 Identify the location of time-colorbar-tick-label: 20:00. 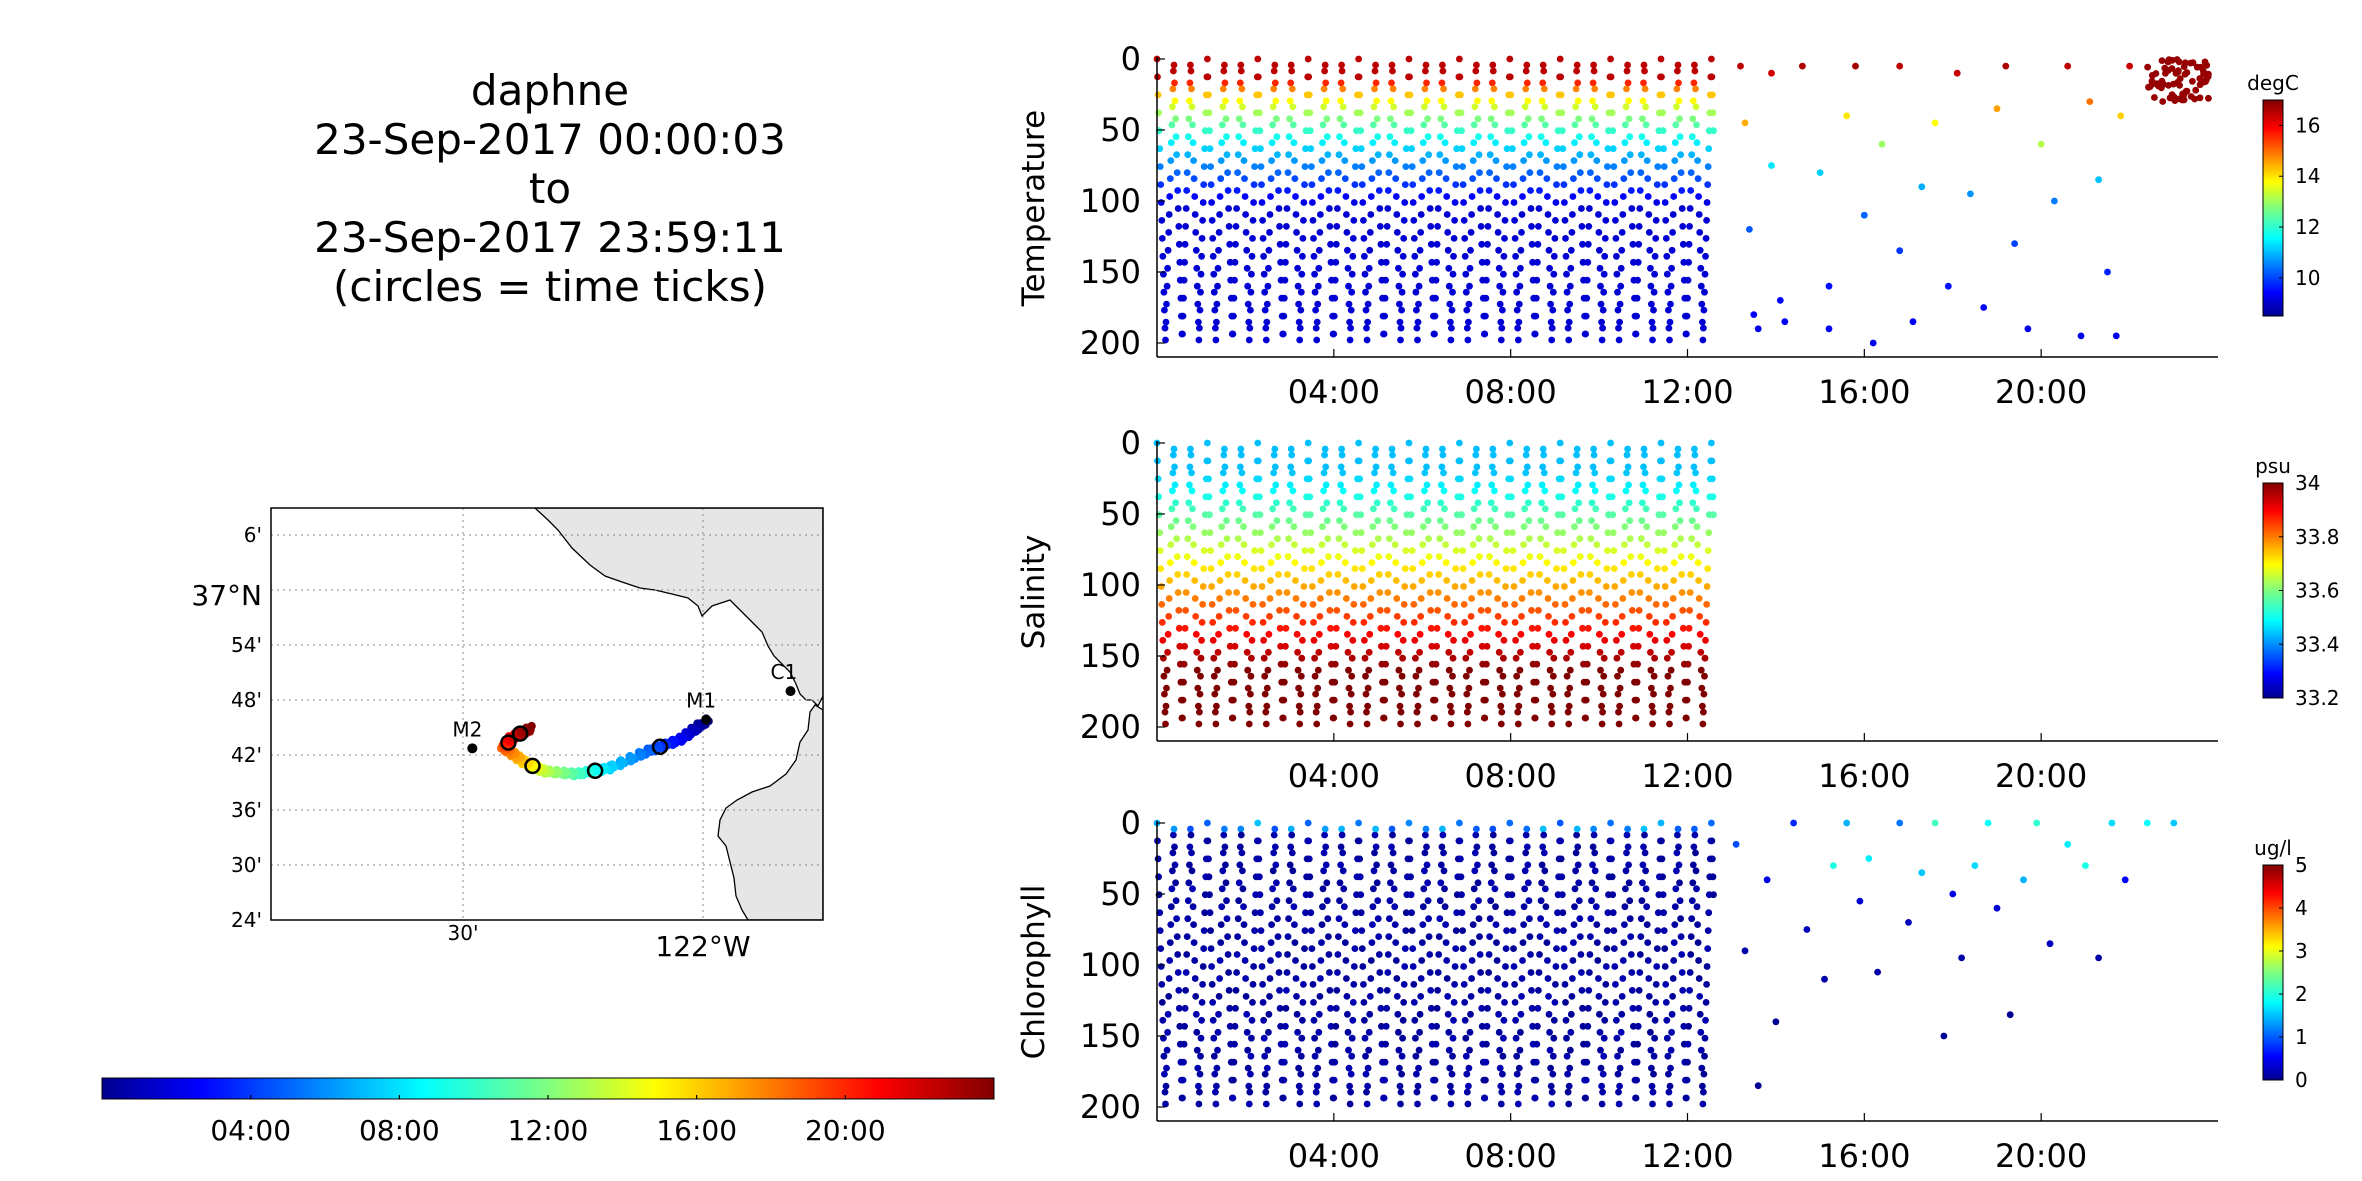
(845, 1130).